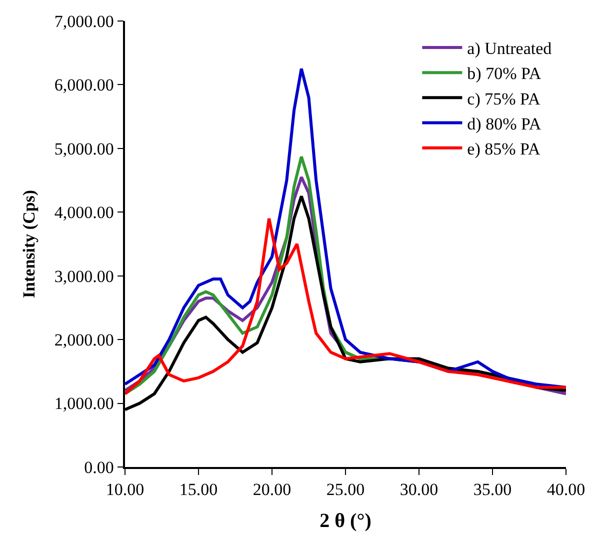  I want to click on x-axis-title: 2 θ (°), so click(346, 521).